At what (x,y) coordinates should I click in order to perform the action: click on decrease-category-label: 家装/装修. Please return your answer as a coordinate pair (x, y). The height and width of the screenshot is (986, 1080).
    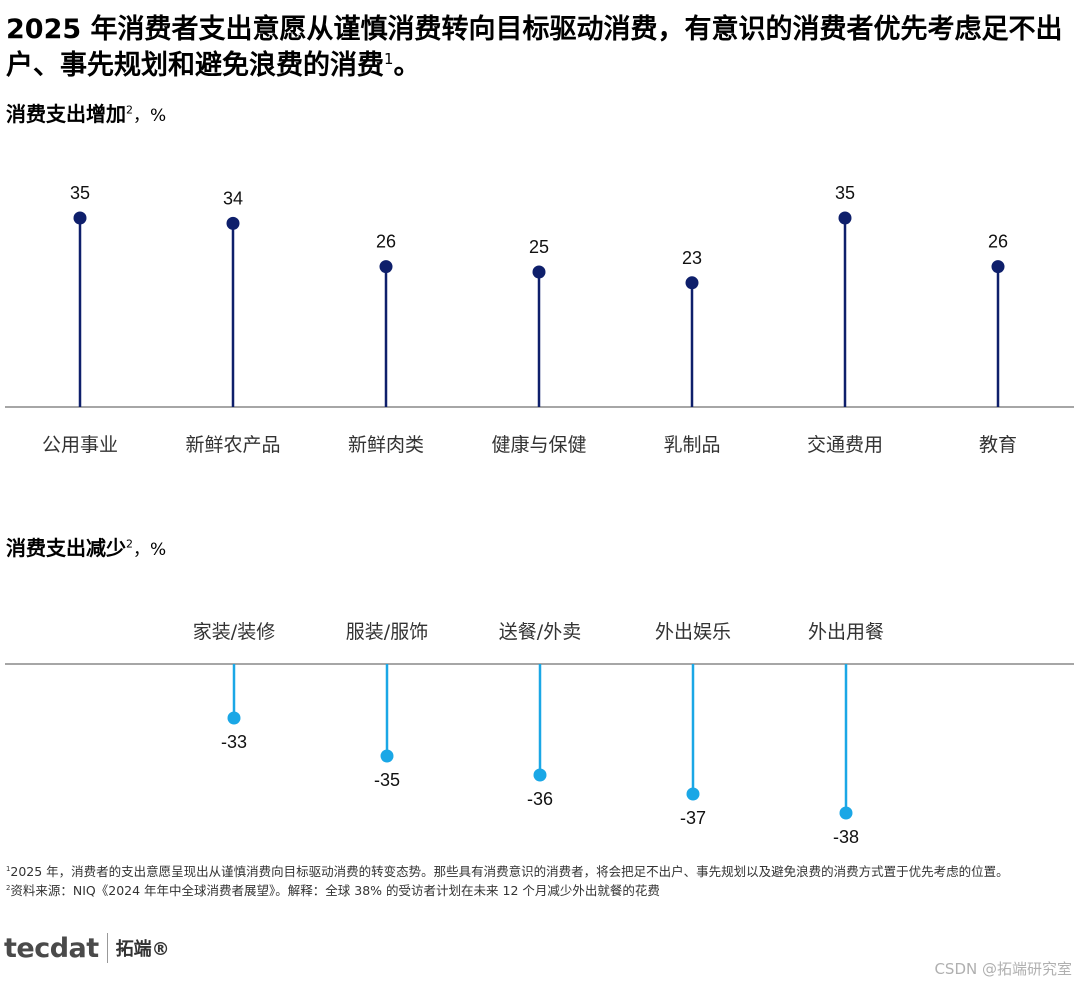
    Looking at the image, I should click on (234, 632).